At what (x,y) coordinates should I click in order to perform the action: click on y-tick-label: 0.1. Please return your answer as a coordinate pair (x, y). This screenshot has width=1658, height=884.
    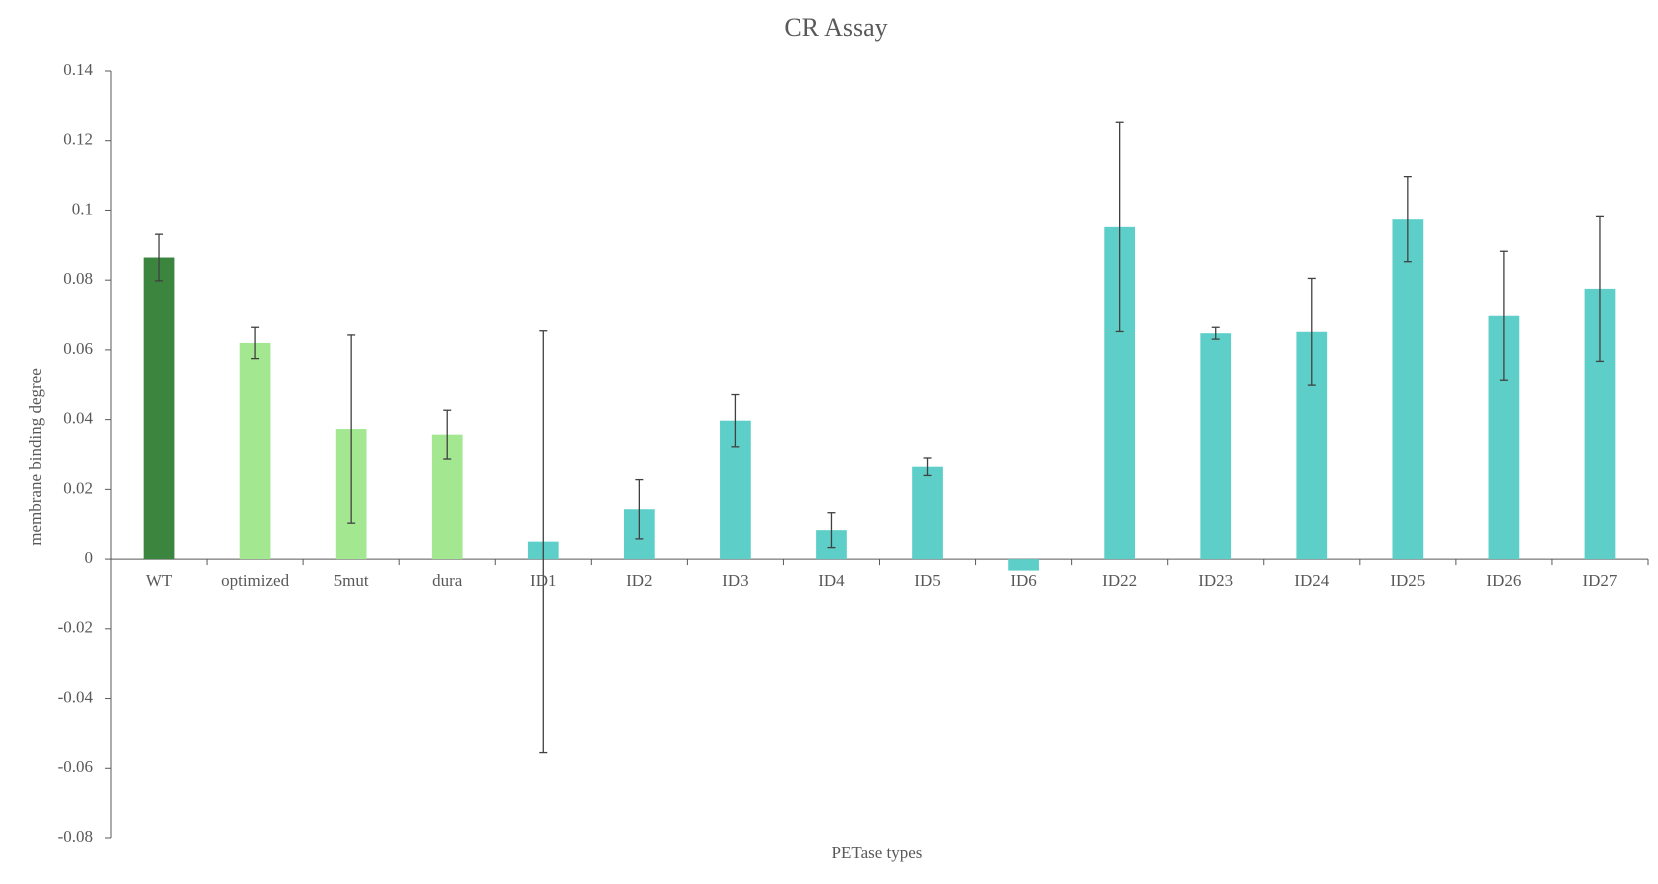
    Looking at the image, I should click on (82, 208).